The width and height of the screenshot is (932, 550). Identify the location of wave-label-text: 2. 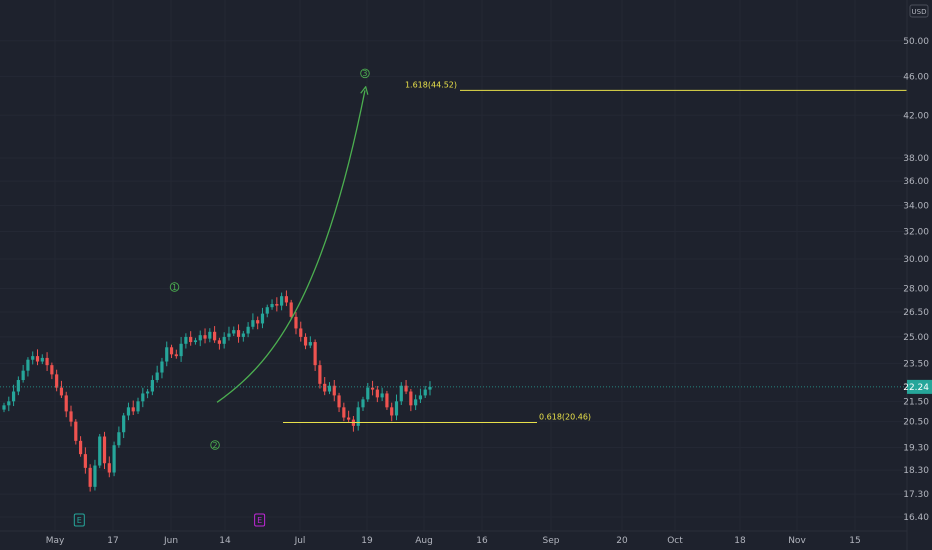
(215, 445).